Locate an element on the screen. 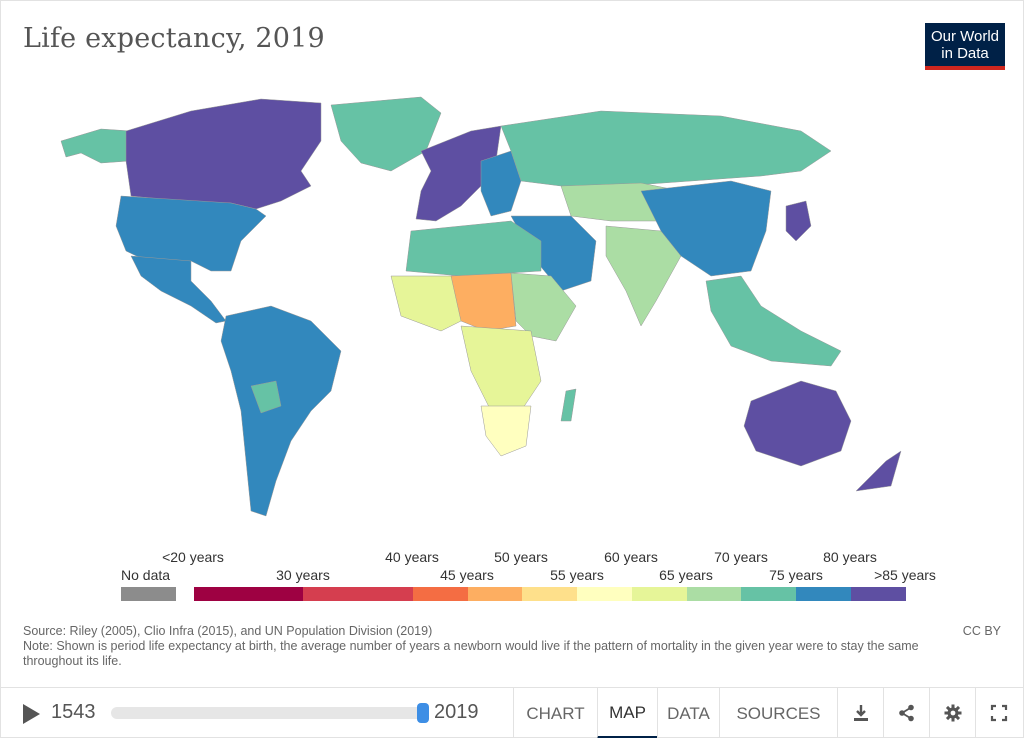  tab-chart: CHART is located at coordinates (555, 713).